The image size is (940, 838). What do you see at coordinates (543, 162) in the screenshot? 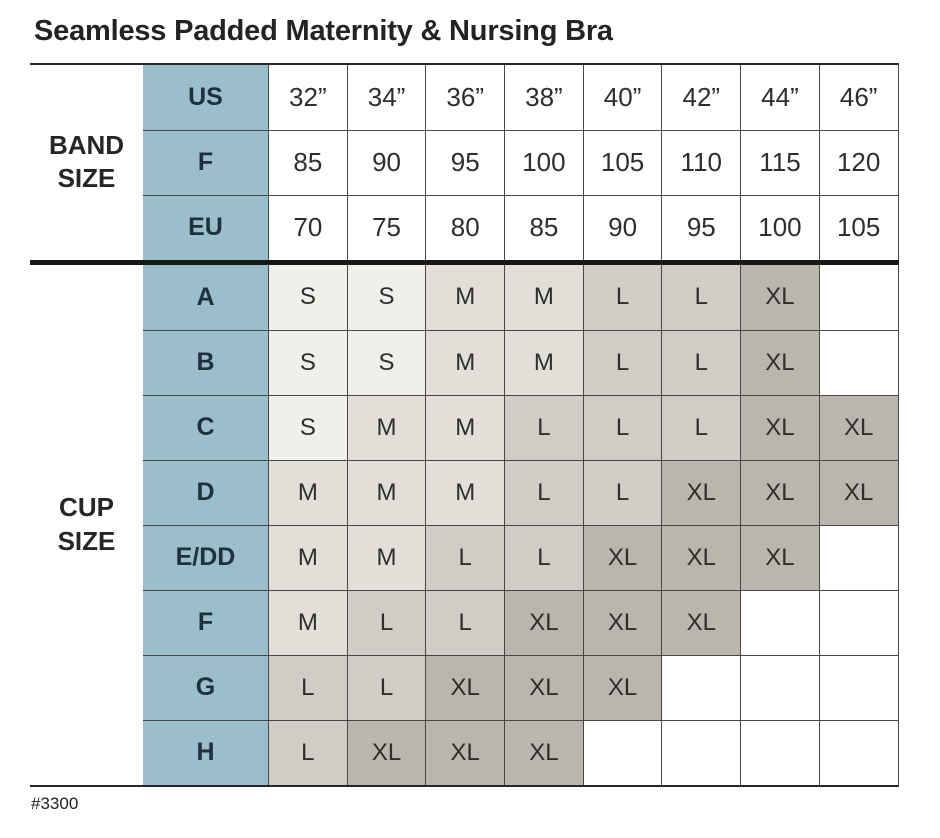
I see `band-value-cell: 100` at bounding box center [543, 162].